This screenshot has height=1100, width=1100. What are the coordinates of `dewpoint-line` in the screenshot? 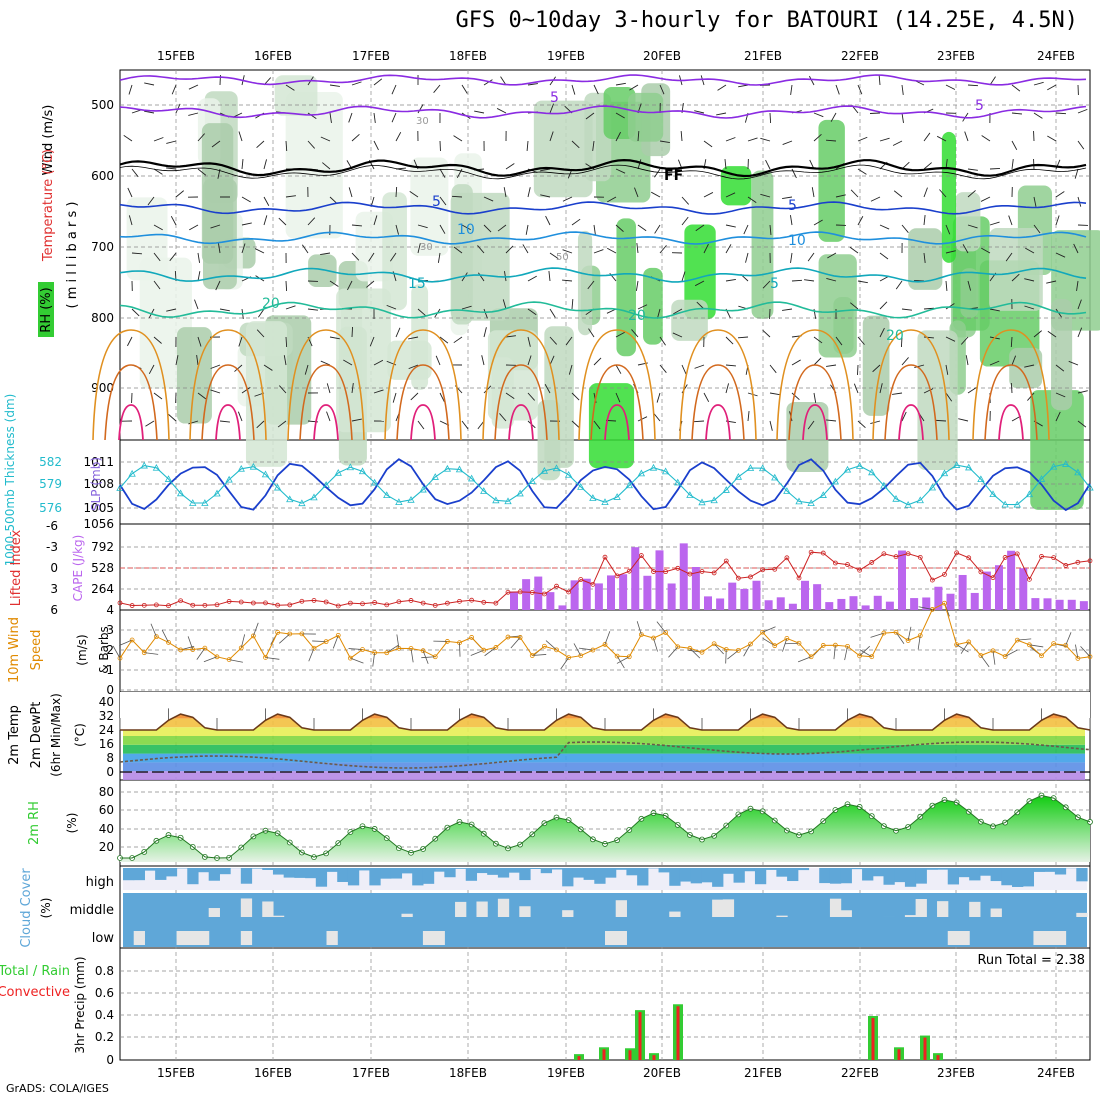 It's located at (605, 755).